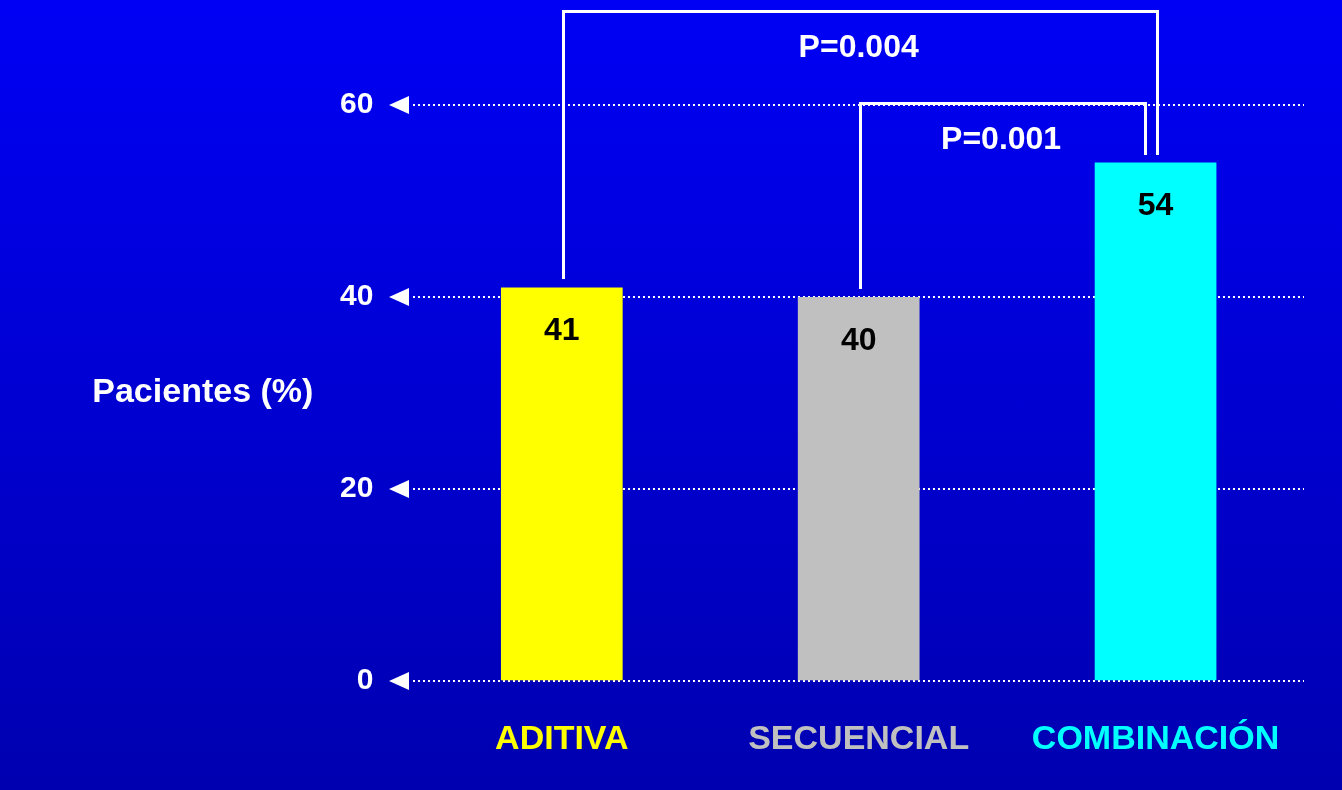 The width and height of the screenshot is (1342, 790). I want to click on data-label: 54, so click(1155, 204).